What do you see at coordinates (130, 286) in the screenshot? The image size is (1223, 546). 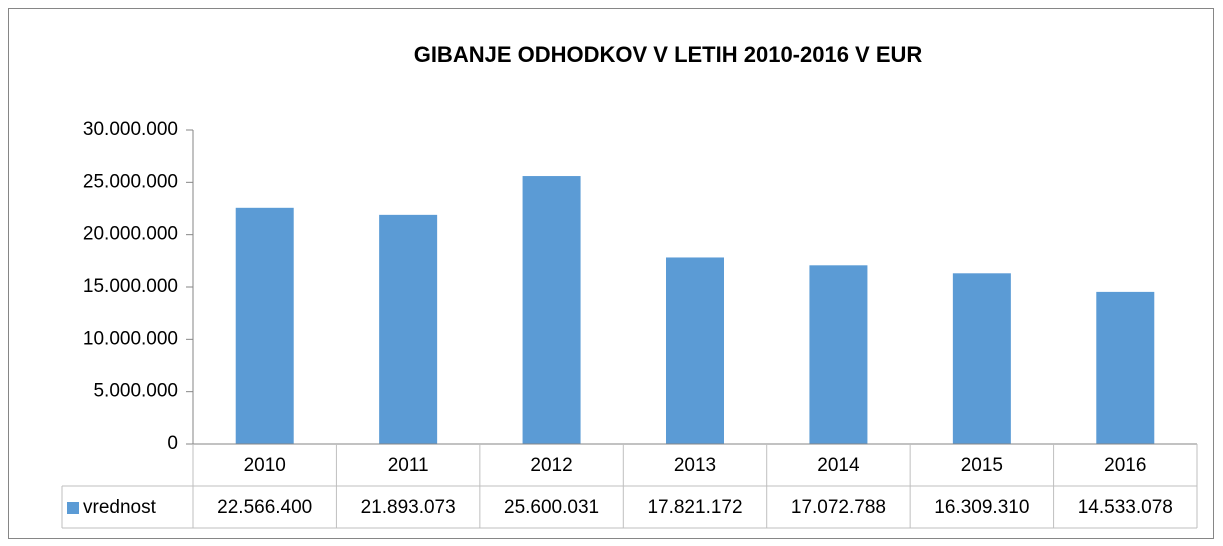 I see `y-tick-label: 15.000.000` at bounding box center [130, 286].